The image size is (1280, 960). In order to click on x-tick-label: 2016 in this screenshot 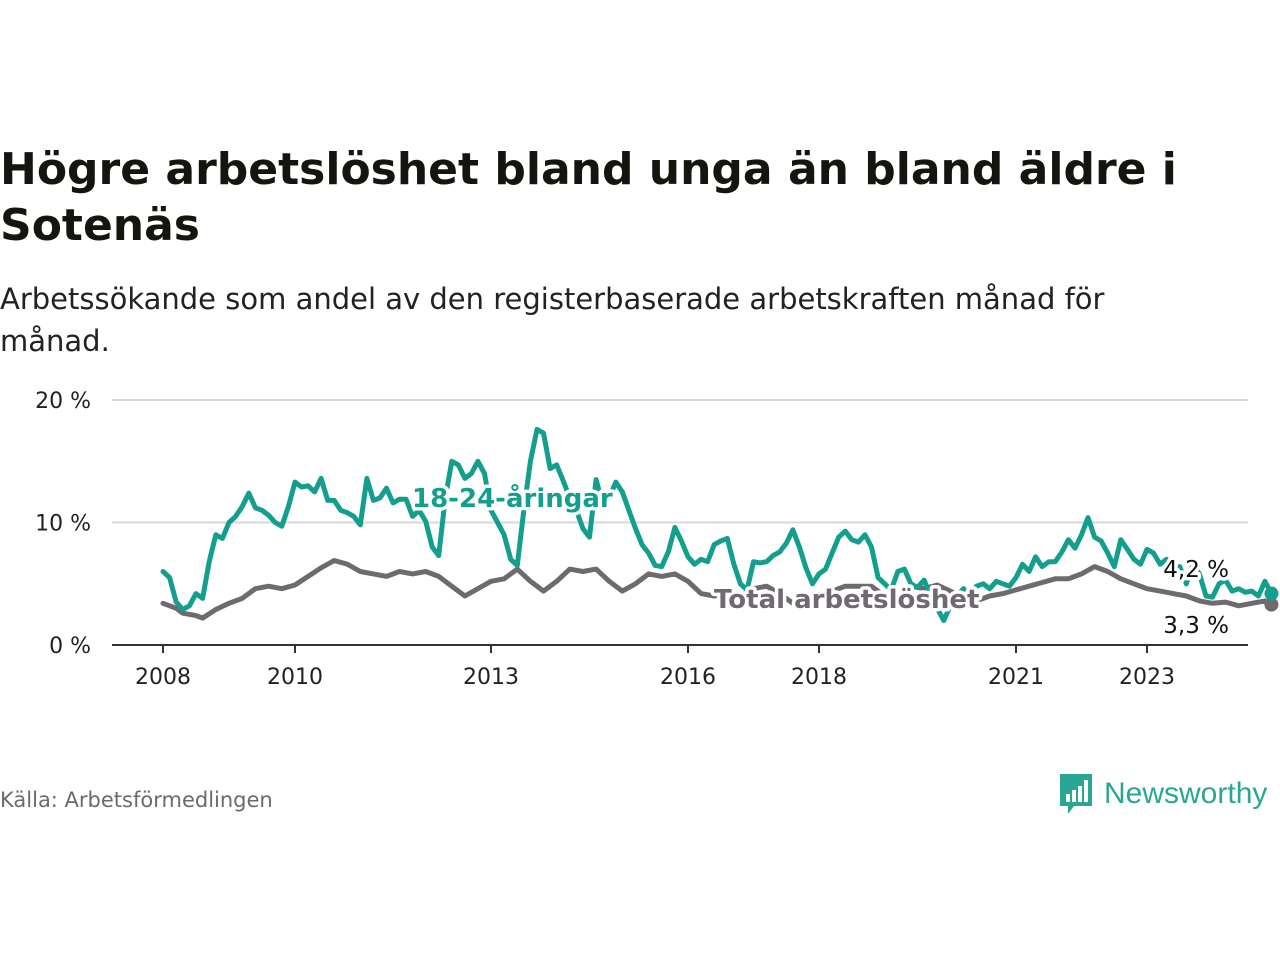, I will do `click(688, 677)`.